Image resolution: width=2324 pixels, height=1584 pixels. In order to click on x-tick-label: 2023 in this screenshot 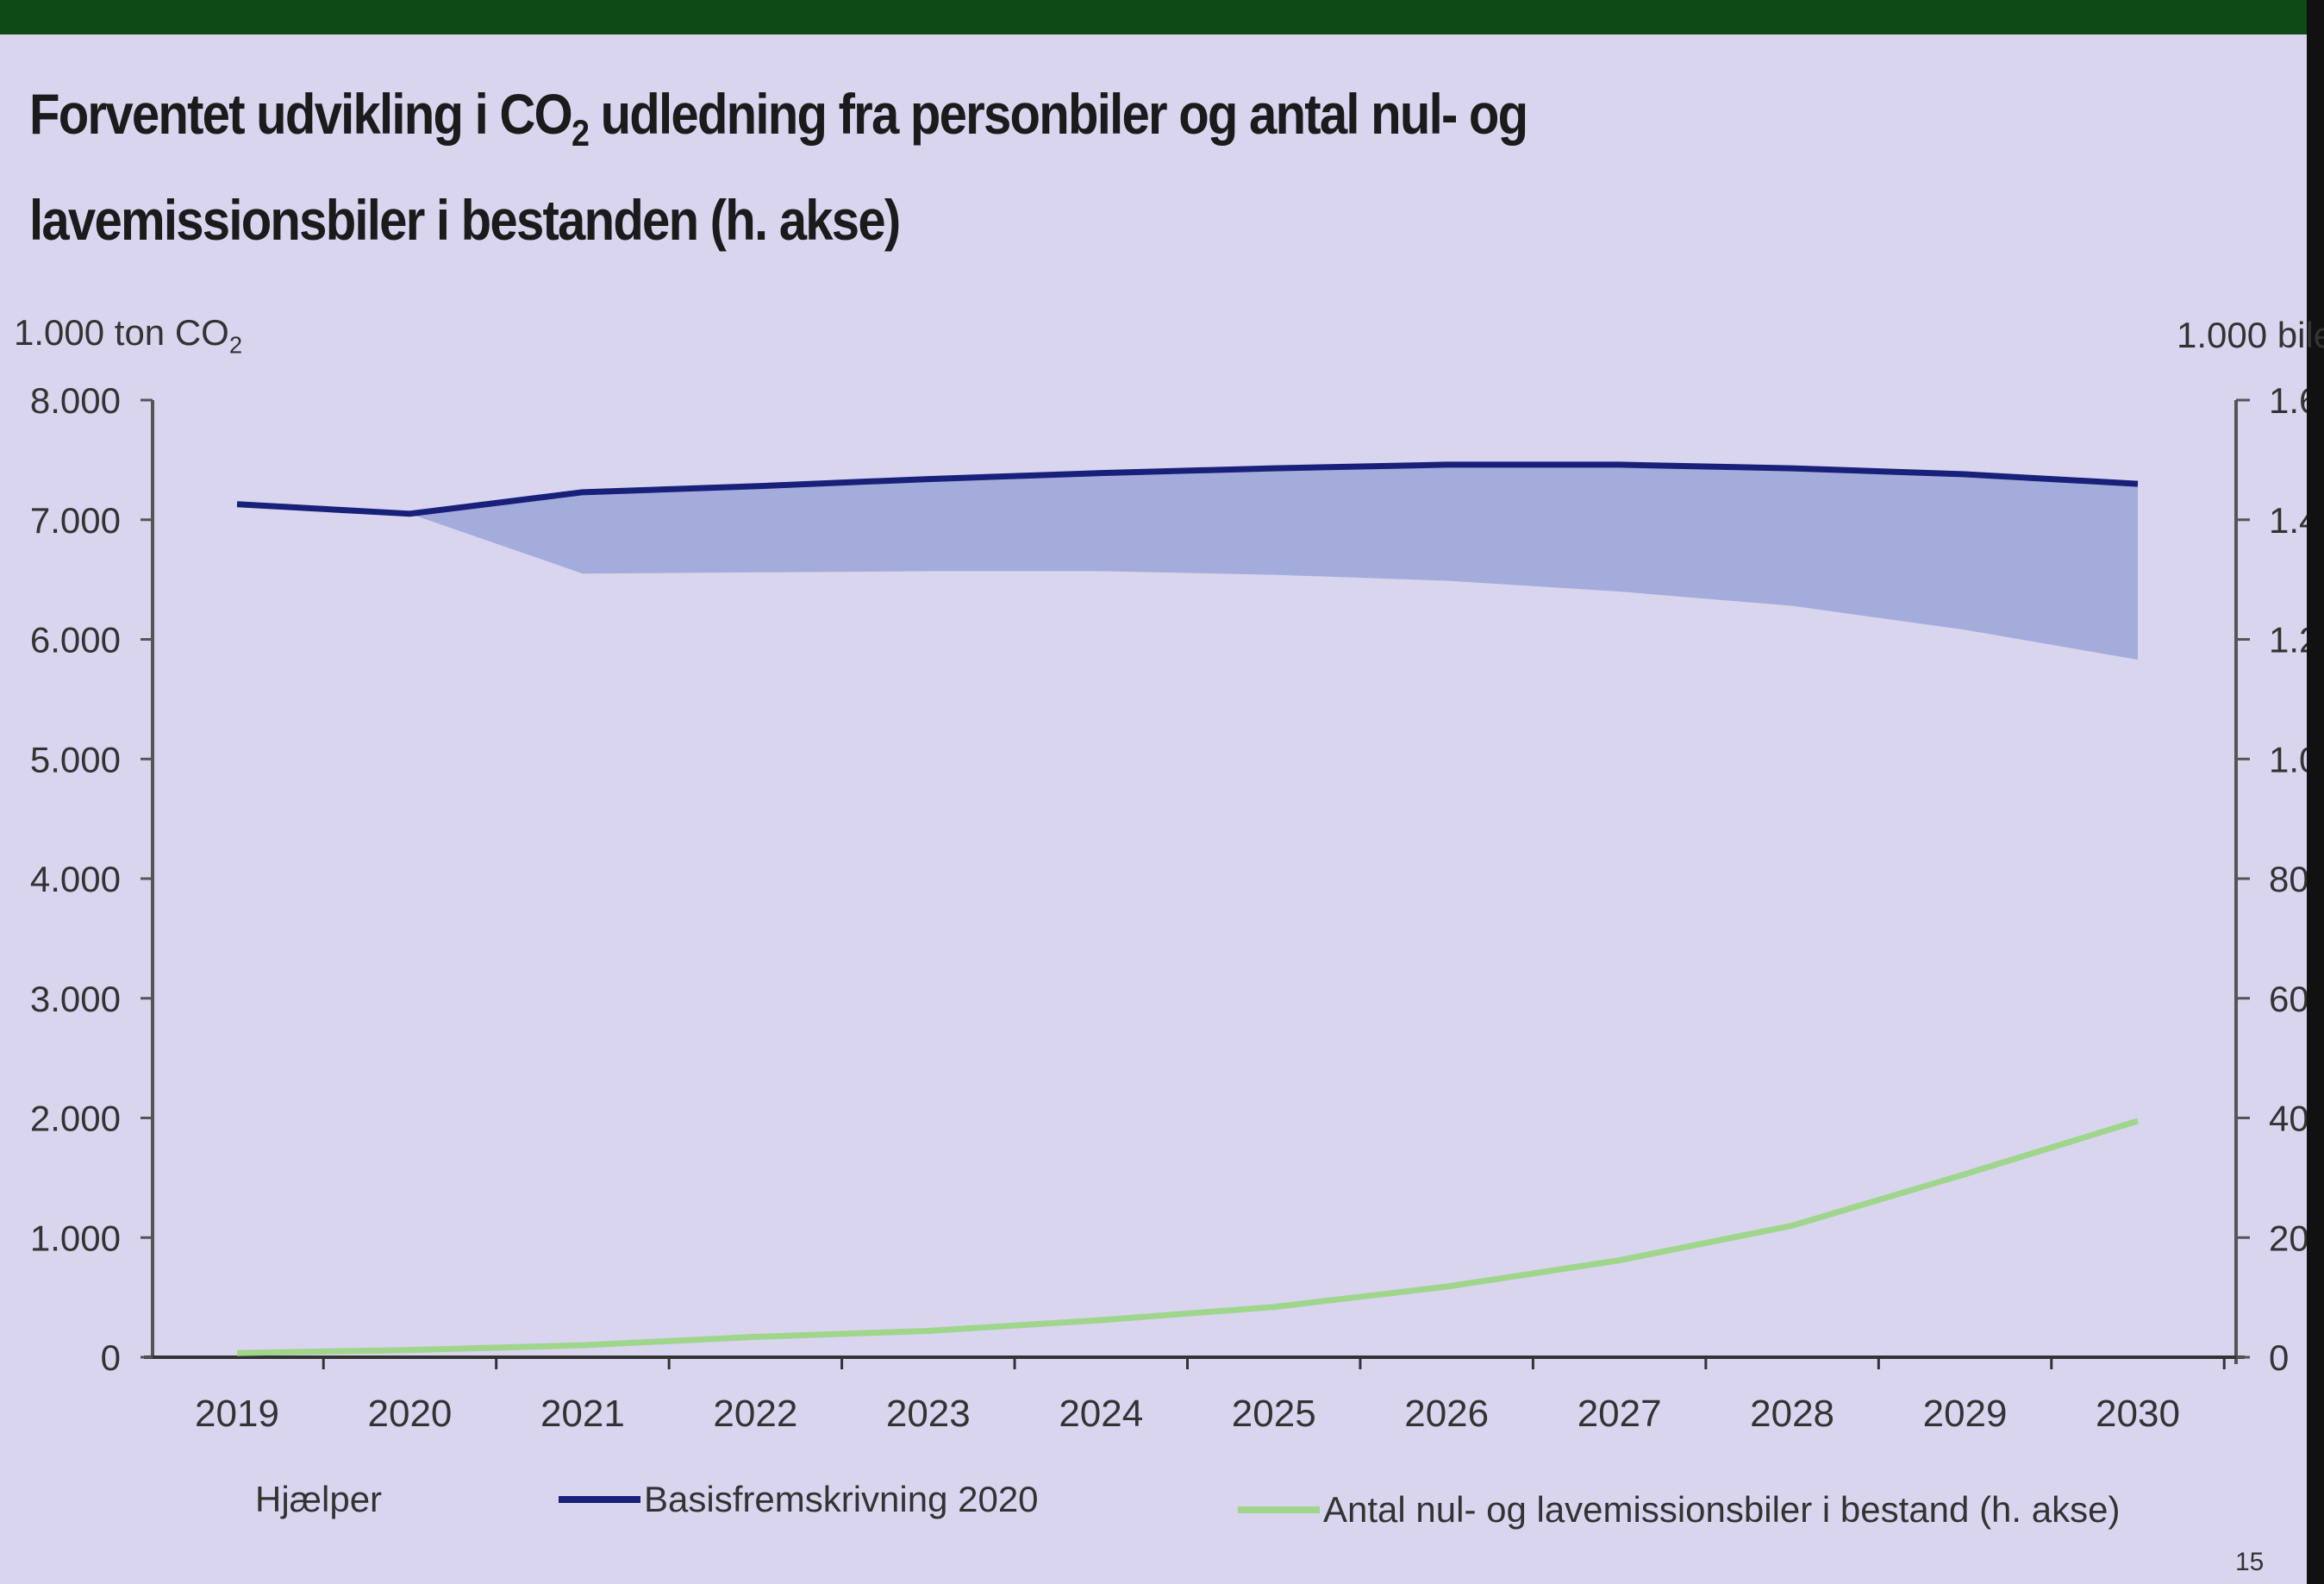, I will do `click(928, 1414)`.